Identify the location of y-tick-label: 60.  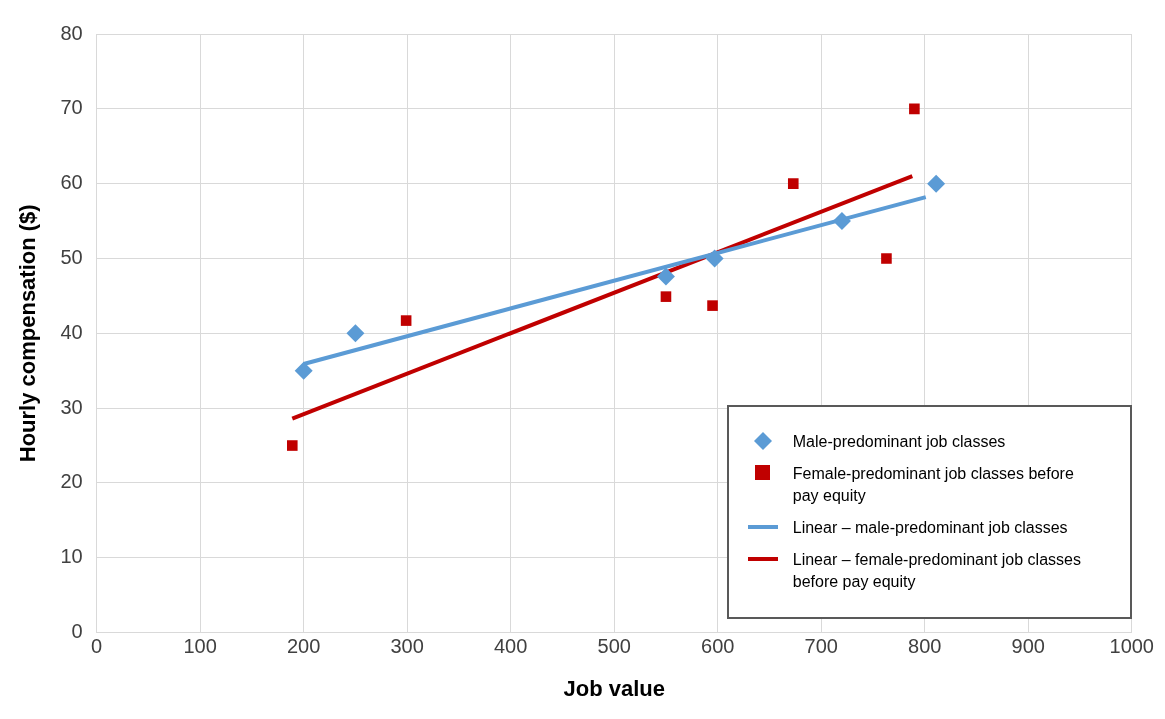
(71, 182).